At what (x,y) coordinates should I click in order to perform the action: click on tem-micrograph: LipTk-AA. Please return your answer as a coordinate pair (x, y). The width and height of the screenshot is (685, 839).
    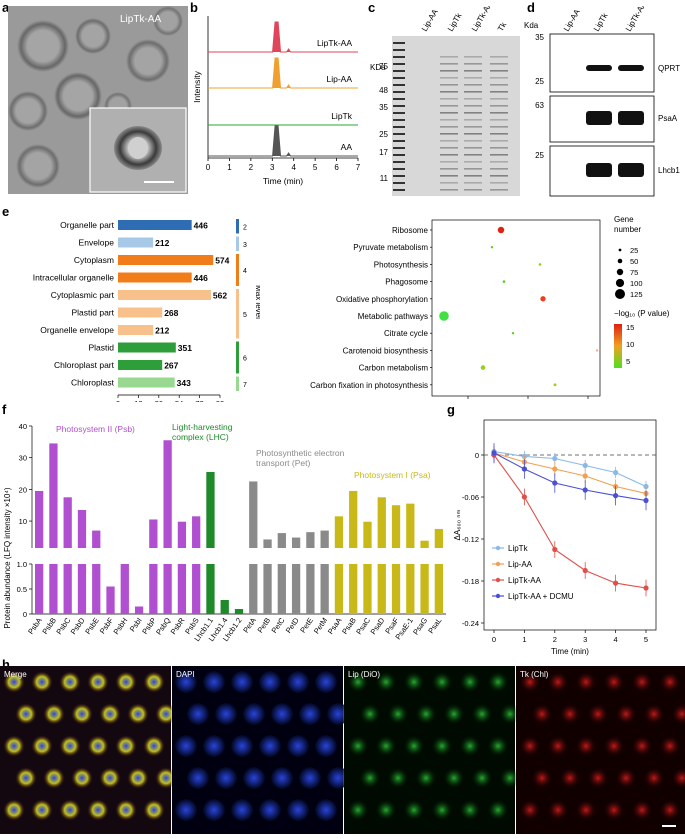
    Looking at the image, I should click on (98, 100).